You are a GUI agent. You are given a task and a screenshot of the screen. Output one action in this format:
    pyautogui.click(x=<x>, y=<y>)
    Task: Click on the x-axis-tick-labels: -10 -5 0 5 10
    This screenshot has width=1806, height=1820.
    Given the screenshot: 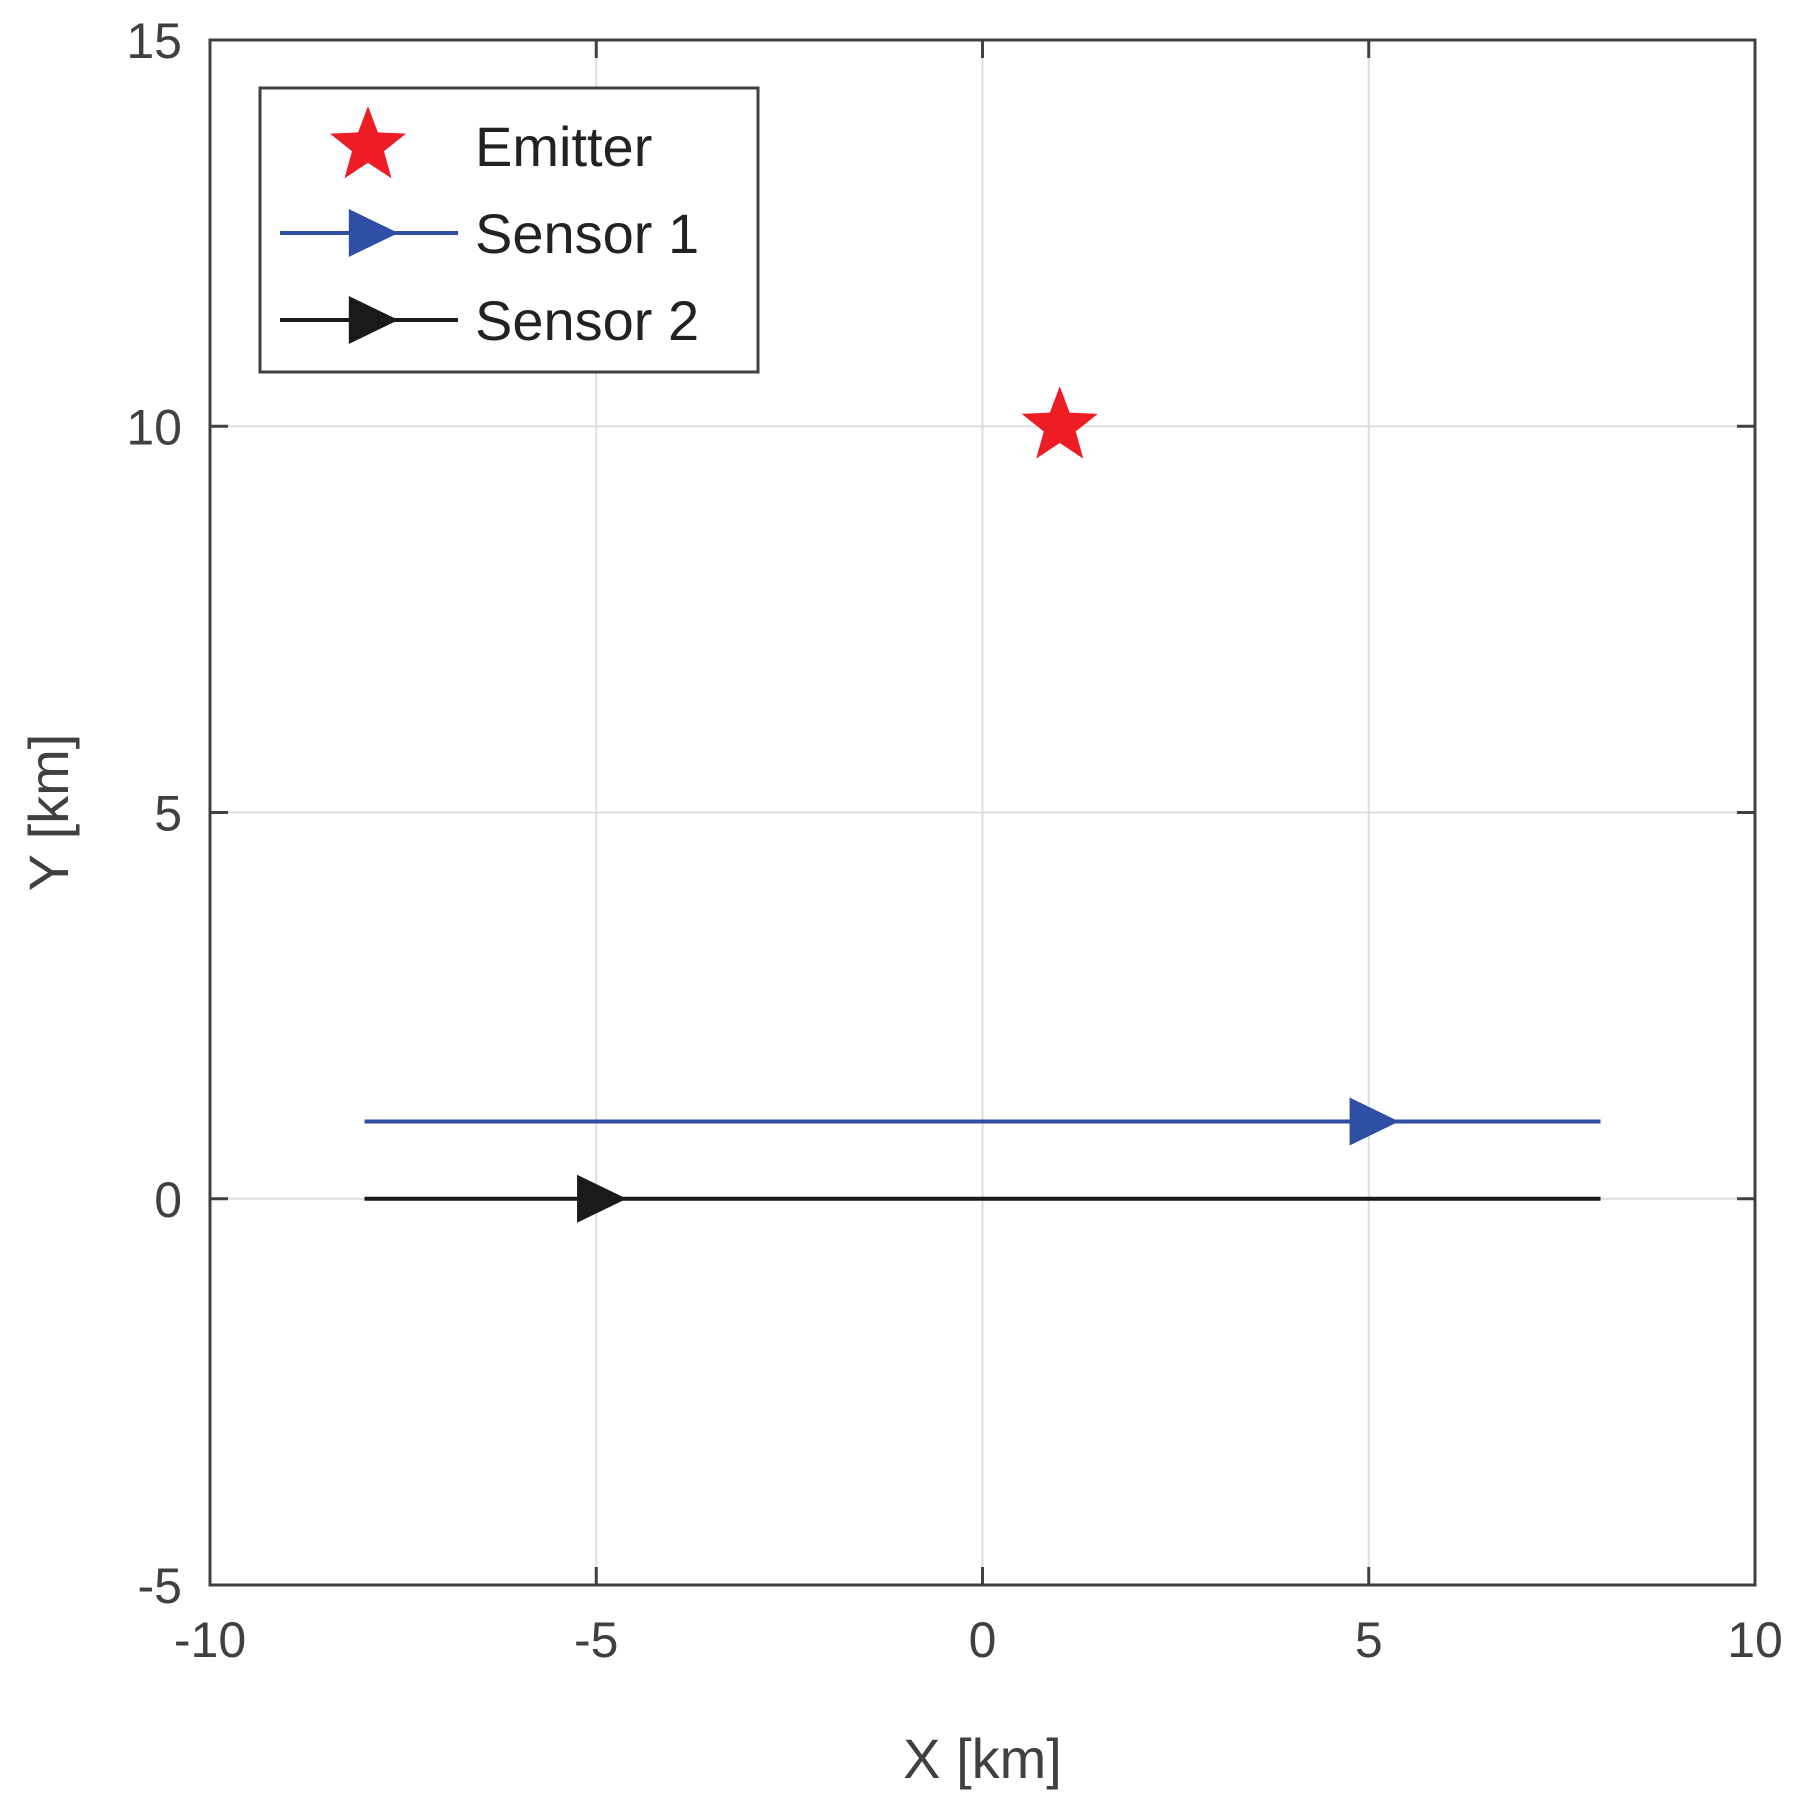 What is the action you would take?
    pyautogui.click(x=978, y=1640)
    